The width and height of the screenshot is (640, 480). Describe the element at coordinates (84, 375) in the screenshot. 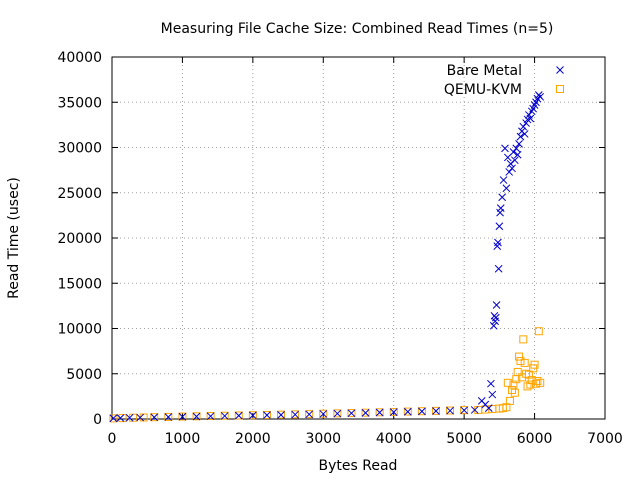

I see `y-tick-label: 5000` at that location.